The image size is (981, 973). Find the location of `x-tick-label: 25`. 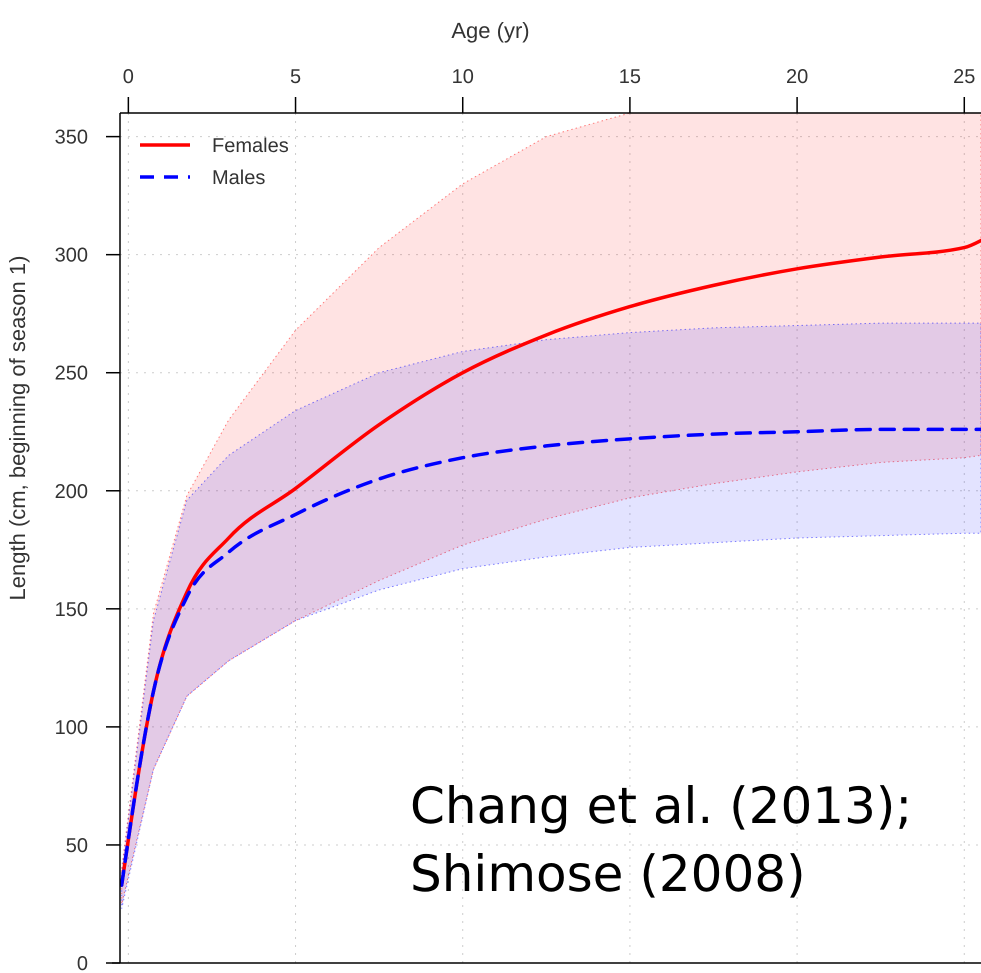

x-tick-label: 25 is located at coordinates (964, 77).